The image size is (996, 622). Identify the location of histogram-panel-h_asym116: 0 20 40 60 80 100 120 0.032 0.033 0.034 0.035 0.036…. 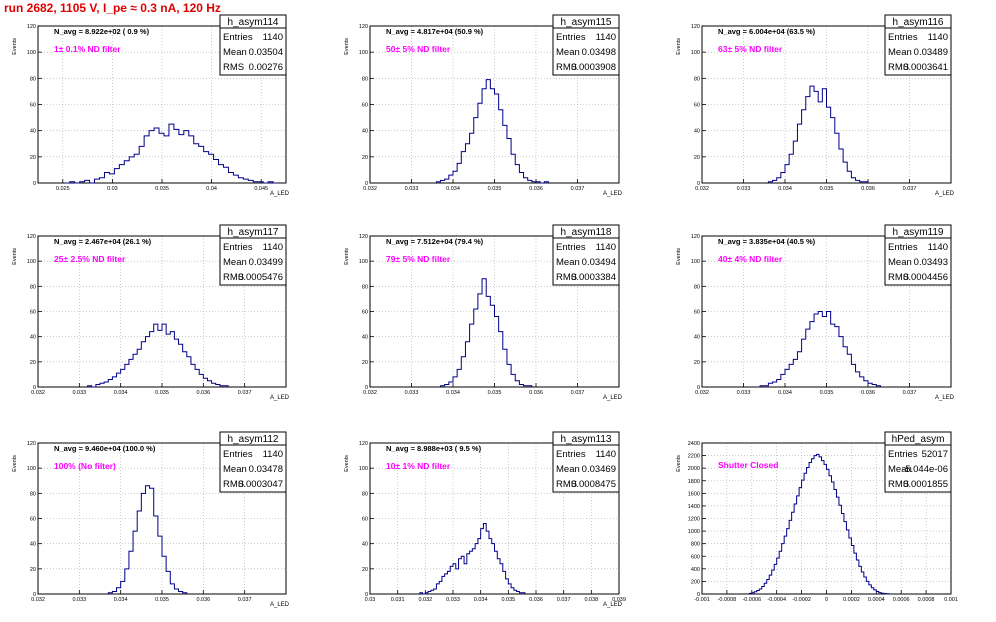
(815, 105).